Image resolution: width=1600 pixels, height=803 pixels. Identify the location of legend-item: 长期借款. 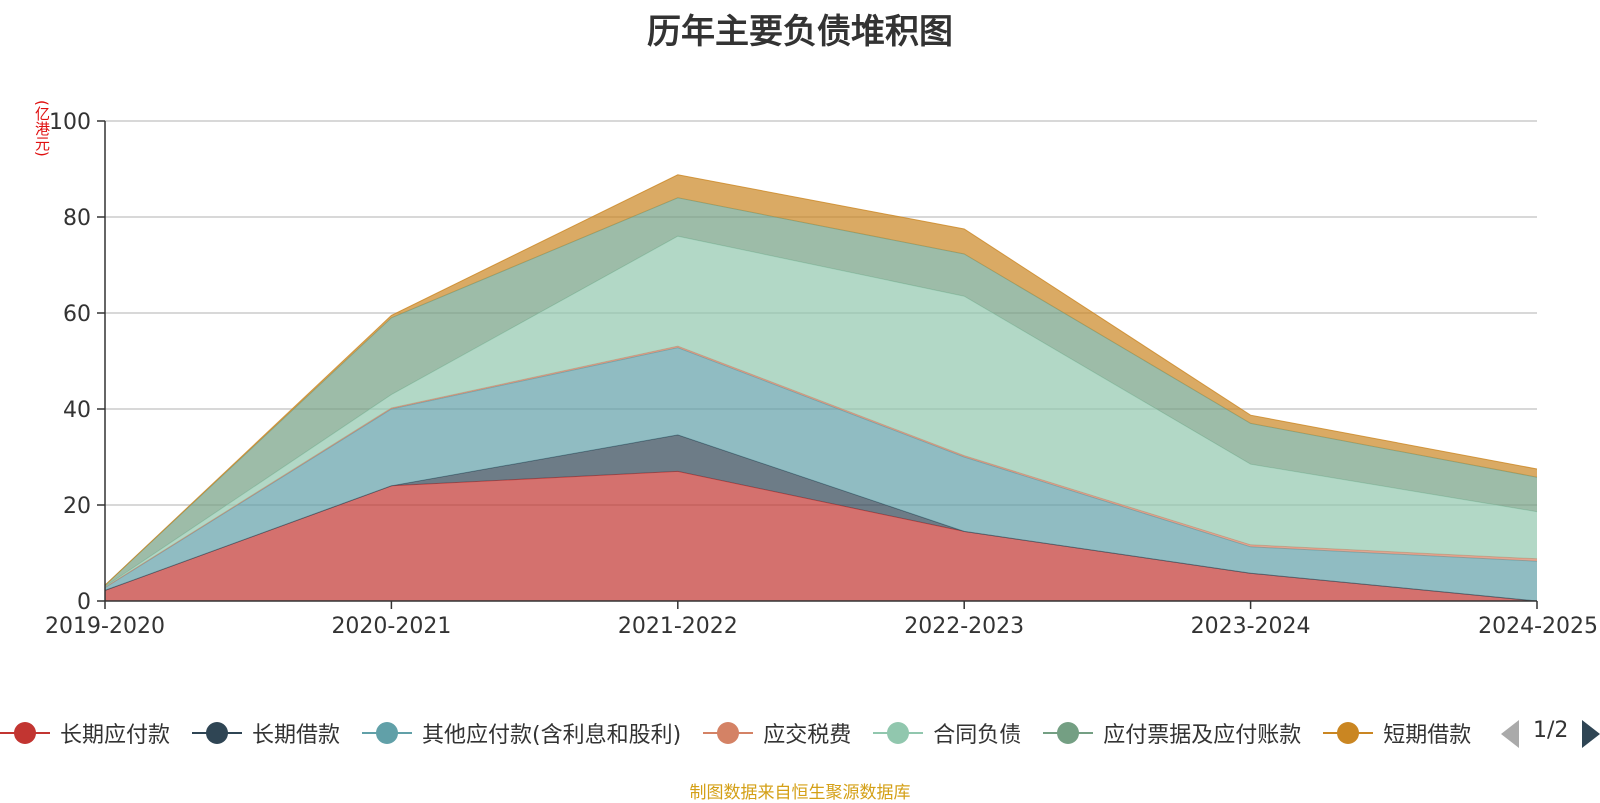
(266, 733).